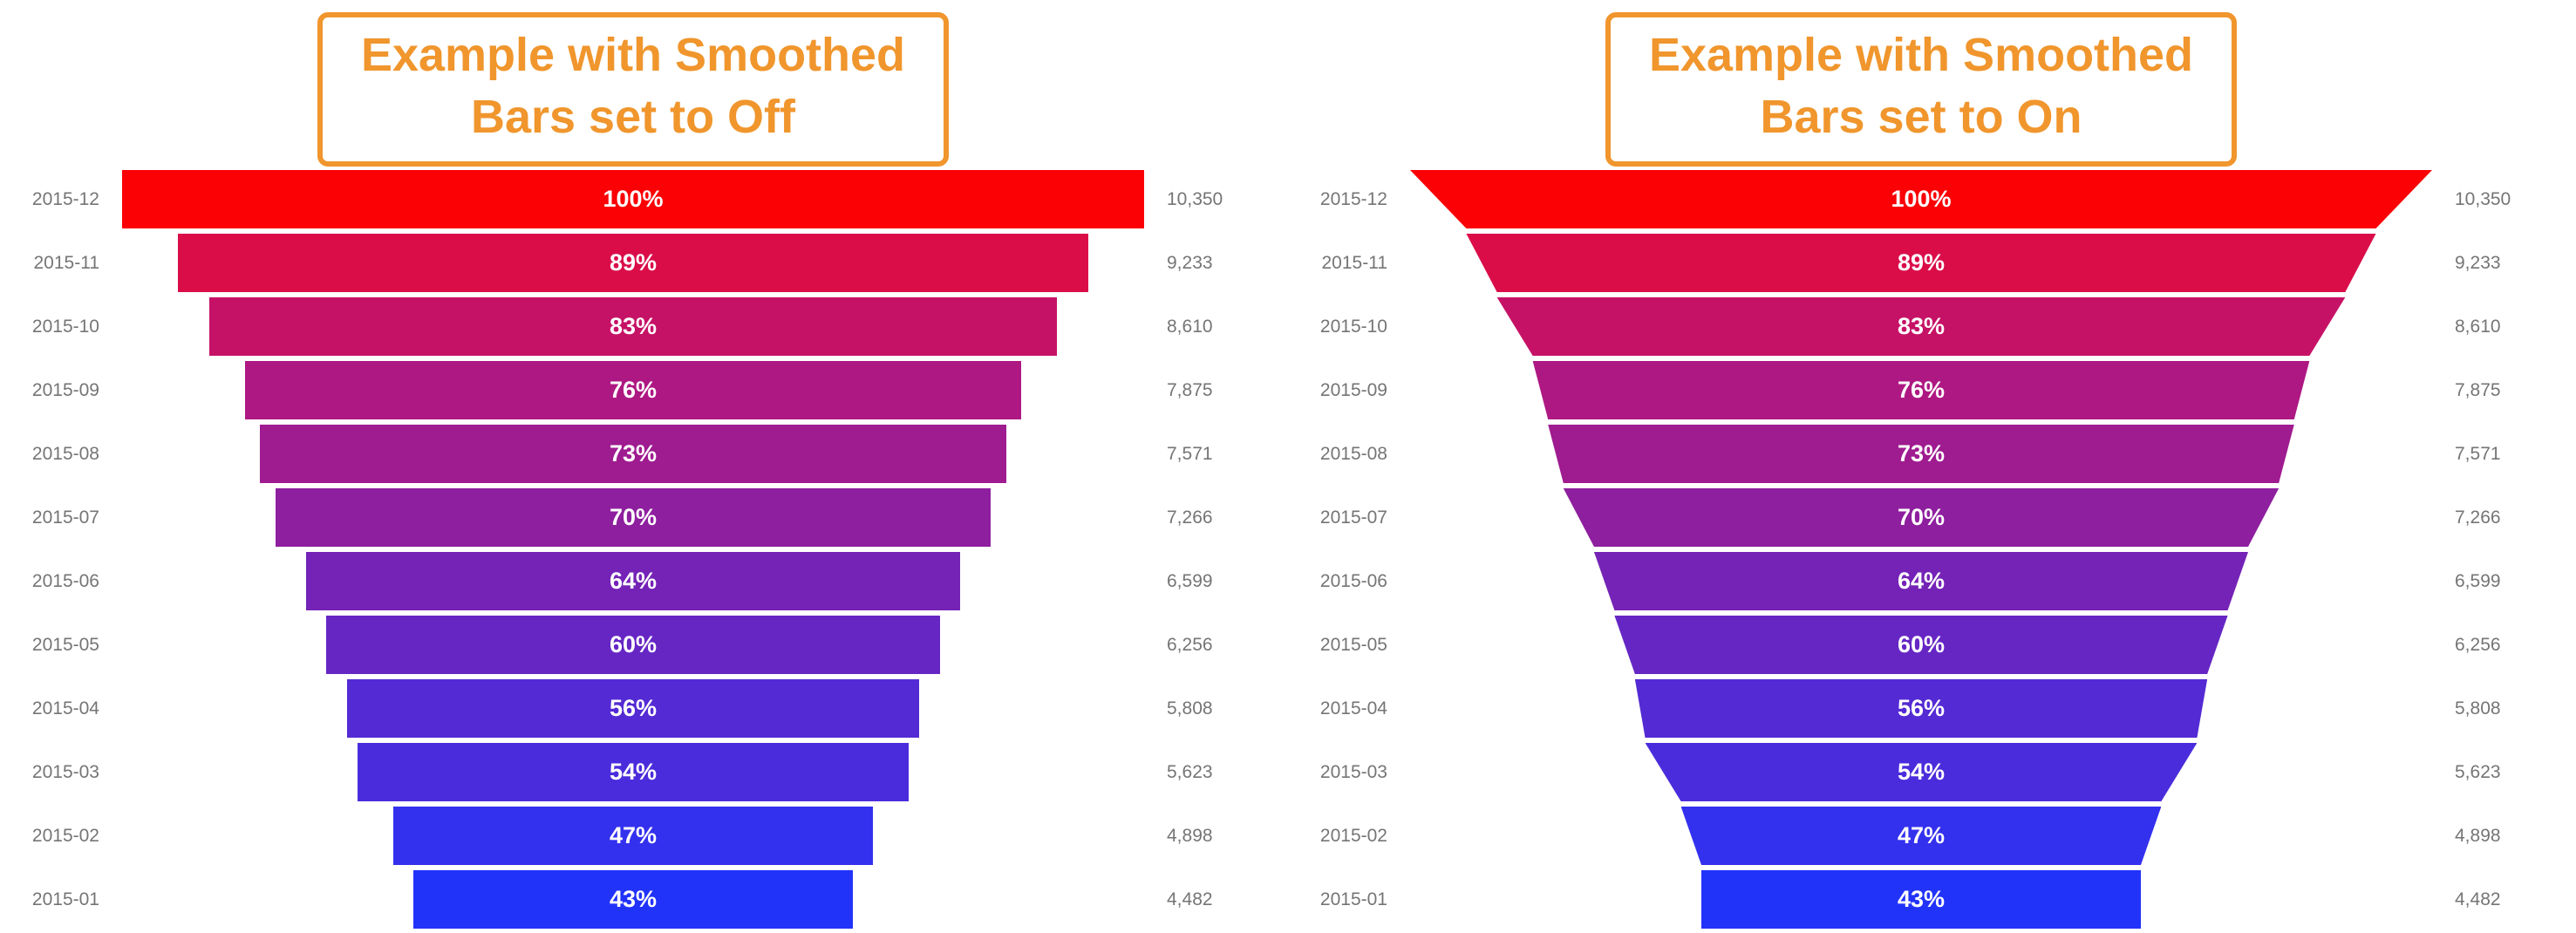  What do you see at coordinates (1353, 518) in the screenshot?
I see `category-label: 2015-07` at bounding box center [1353, 518].